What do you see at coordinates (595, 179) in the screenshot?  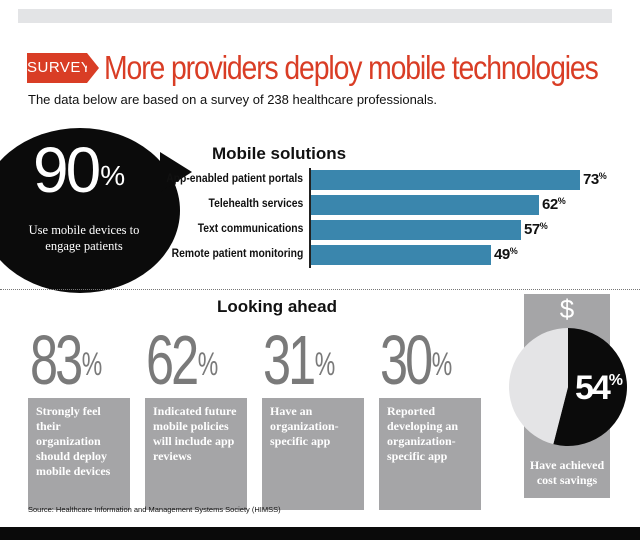 I see `bar-value-label: 73%` at bounding box center [595, 179].